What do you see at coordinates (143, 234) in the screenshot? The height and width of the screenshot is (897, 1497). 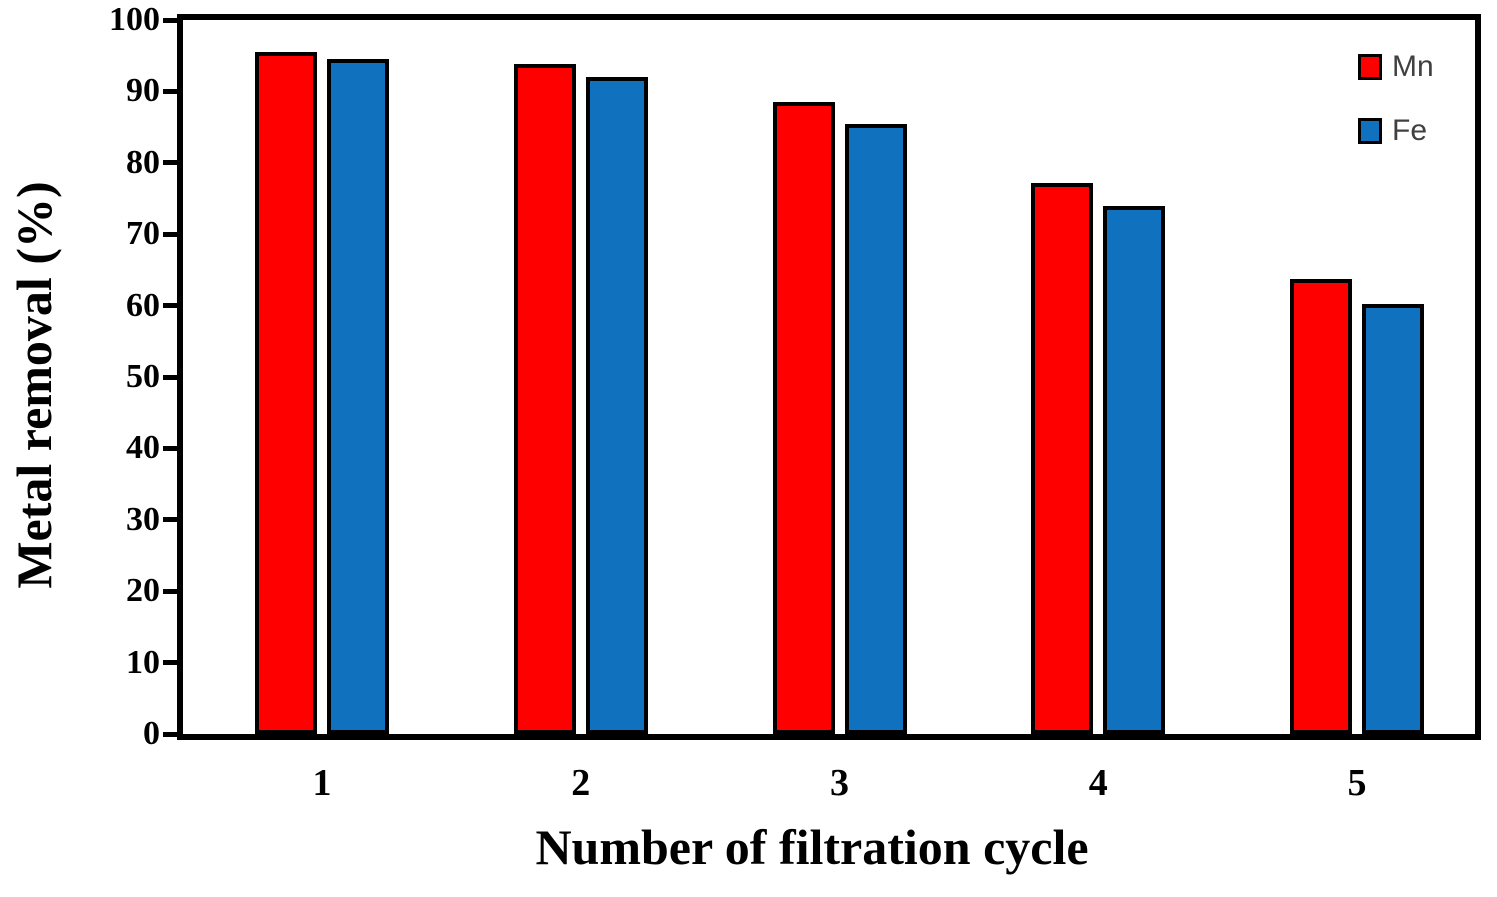 I see `y-tick-label: 70` at bounding box center [143, 234].